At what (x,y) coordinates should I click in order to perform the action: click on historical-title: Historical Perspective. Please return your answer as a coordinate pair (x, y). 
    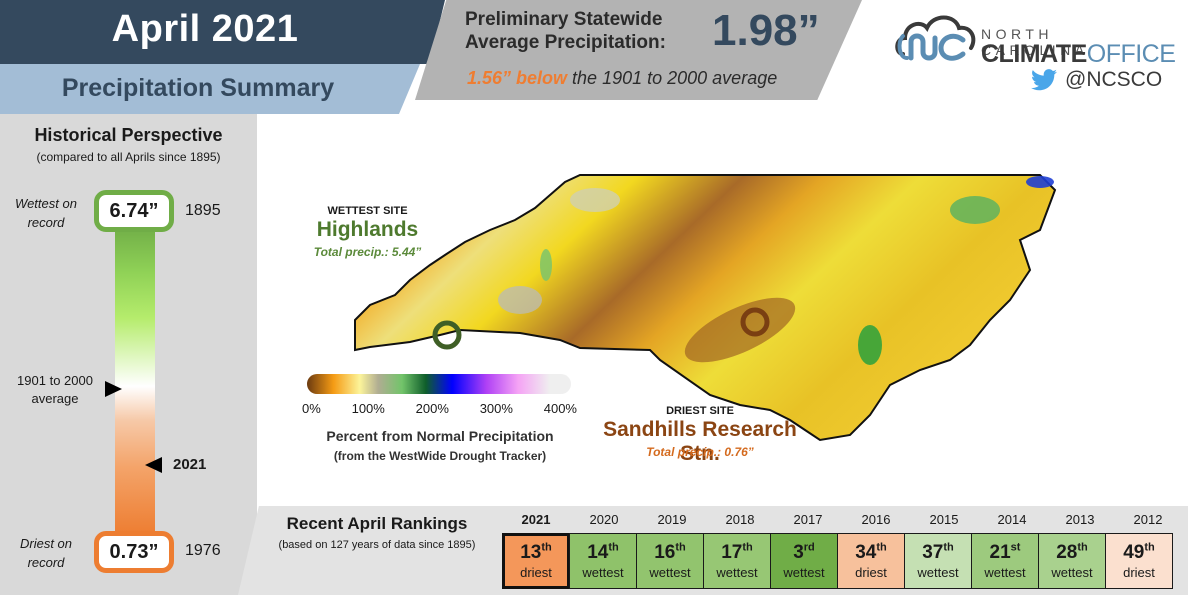
    Looking at the image, I should click on (128, 135).